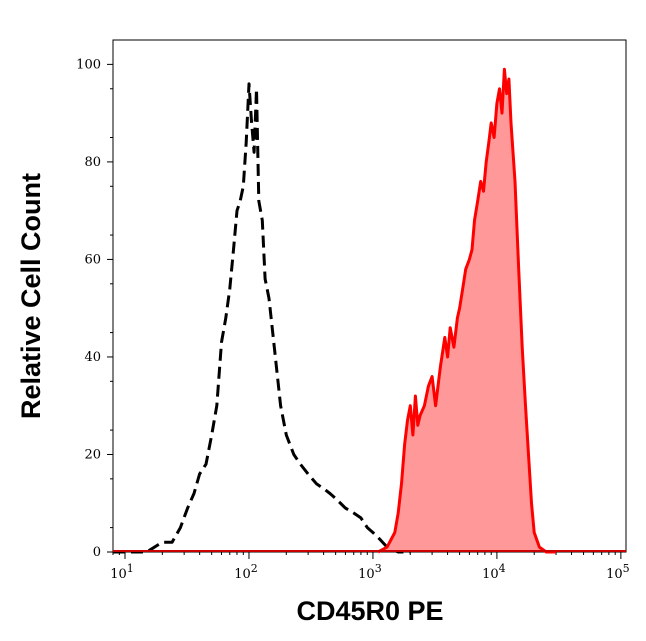 The height and width of the screenshot is (641, 646). Describe the element at coordinates (92, 162) in the screenshot. I see `y-tick-label: 80` at that location.